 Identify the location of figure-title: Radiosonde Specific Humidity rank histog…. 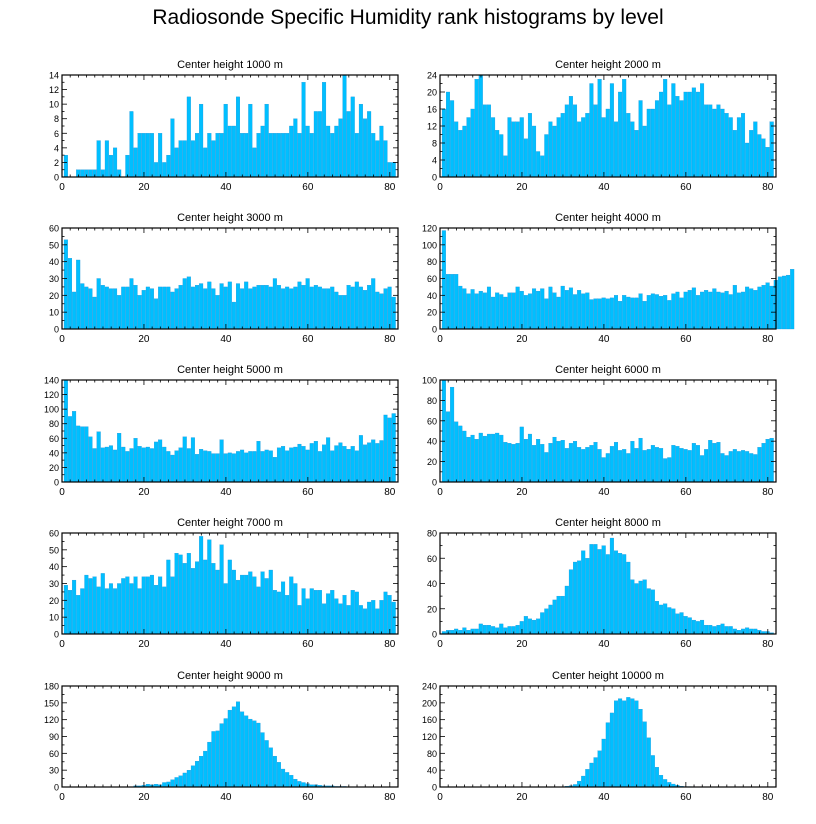
(408, 17).